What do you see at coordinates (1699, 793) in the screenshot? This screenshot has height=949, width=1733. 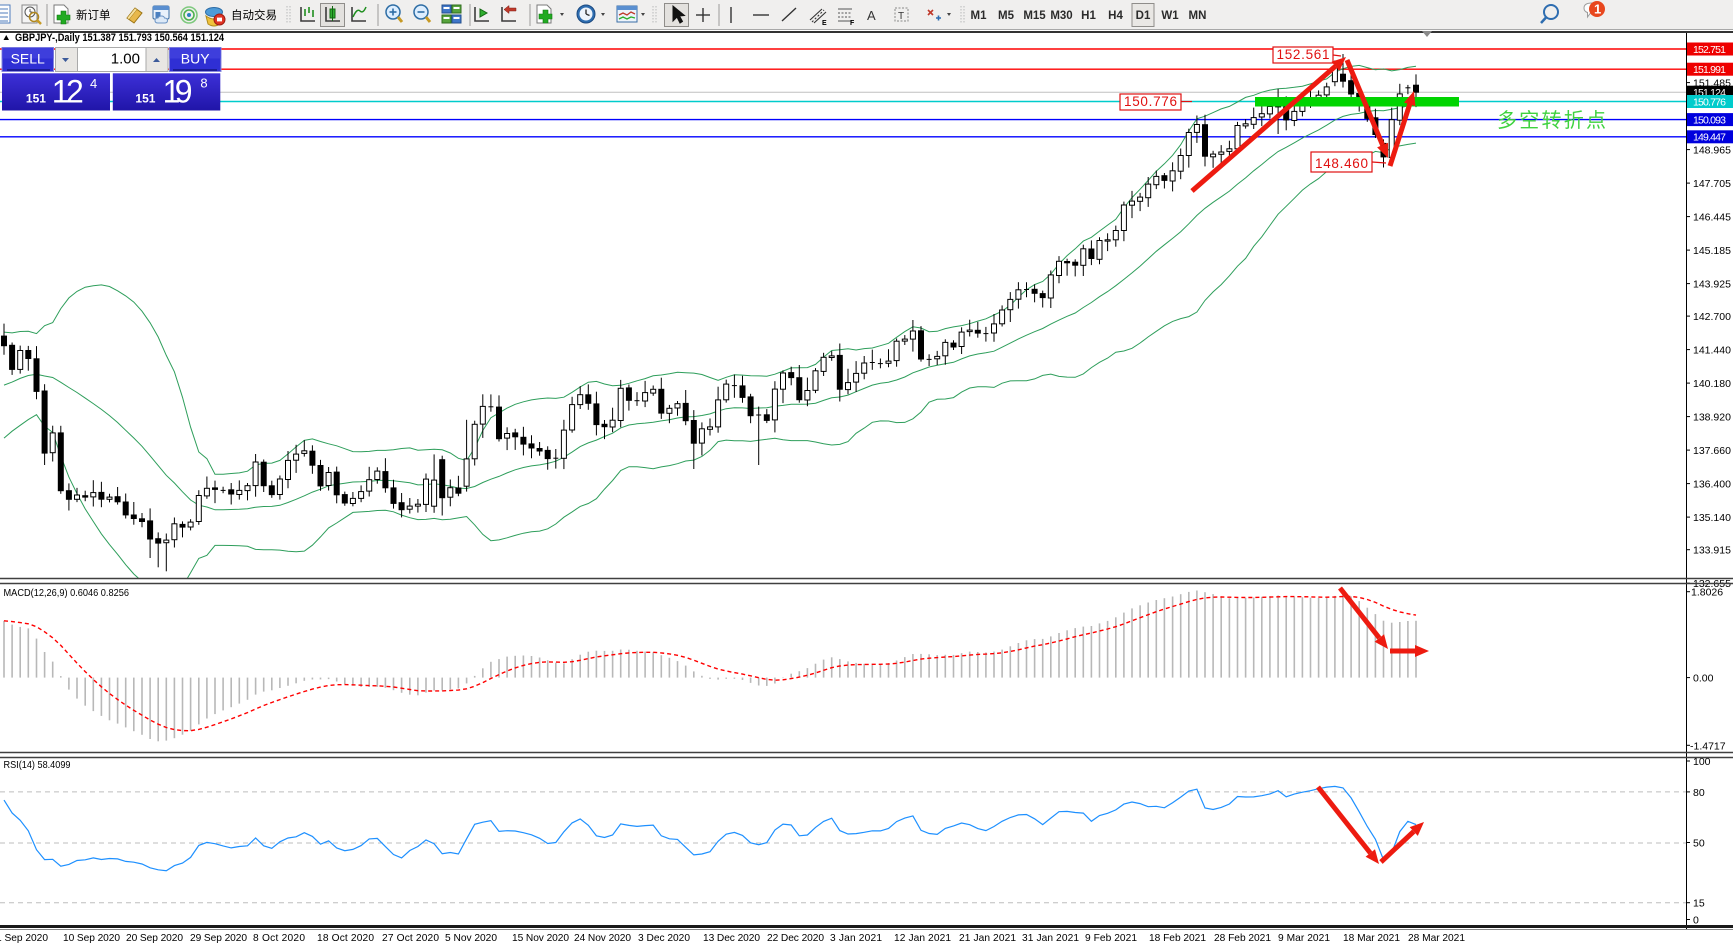 I see `svg-text: 80` at bounding box center [1699, 793].